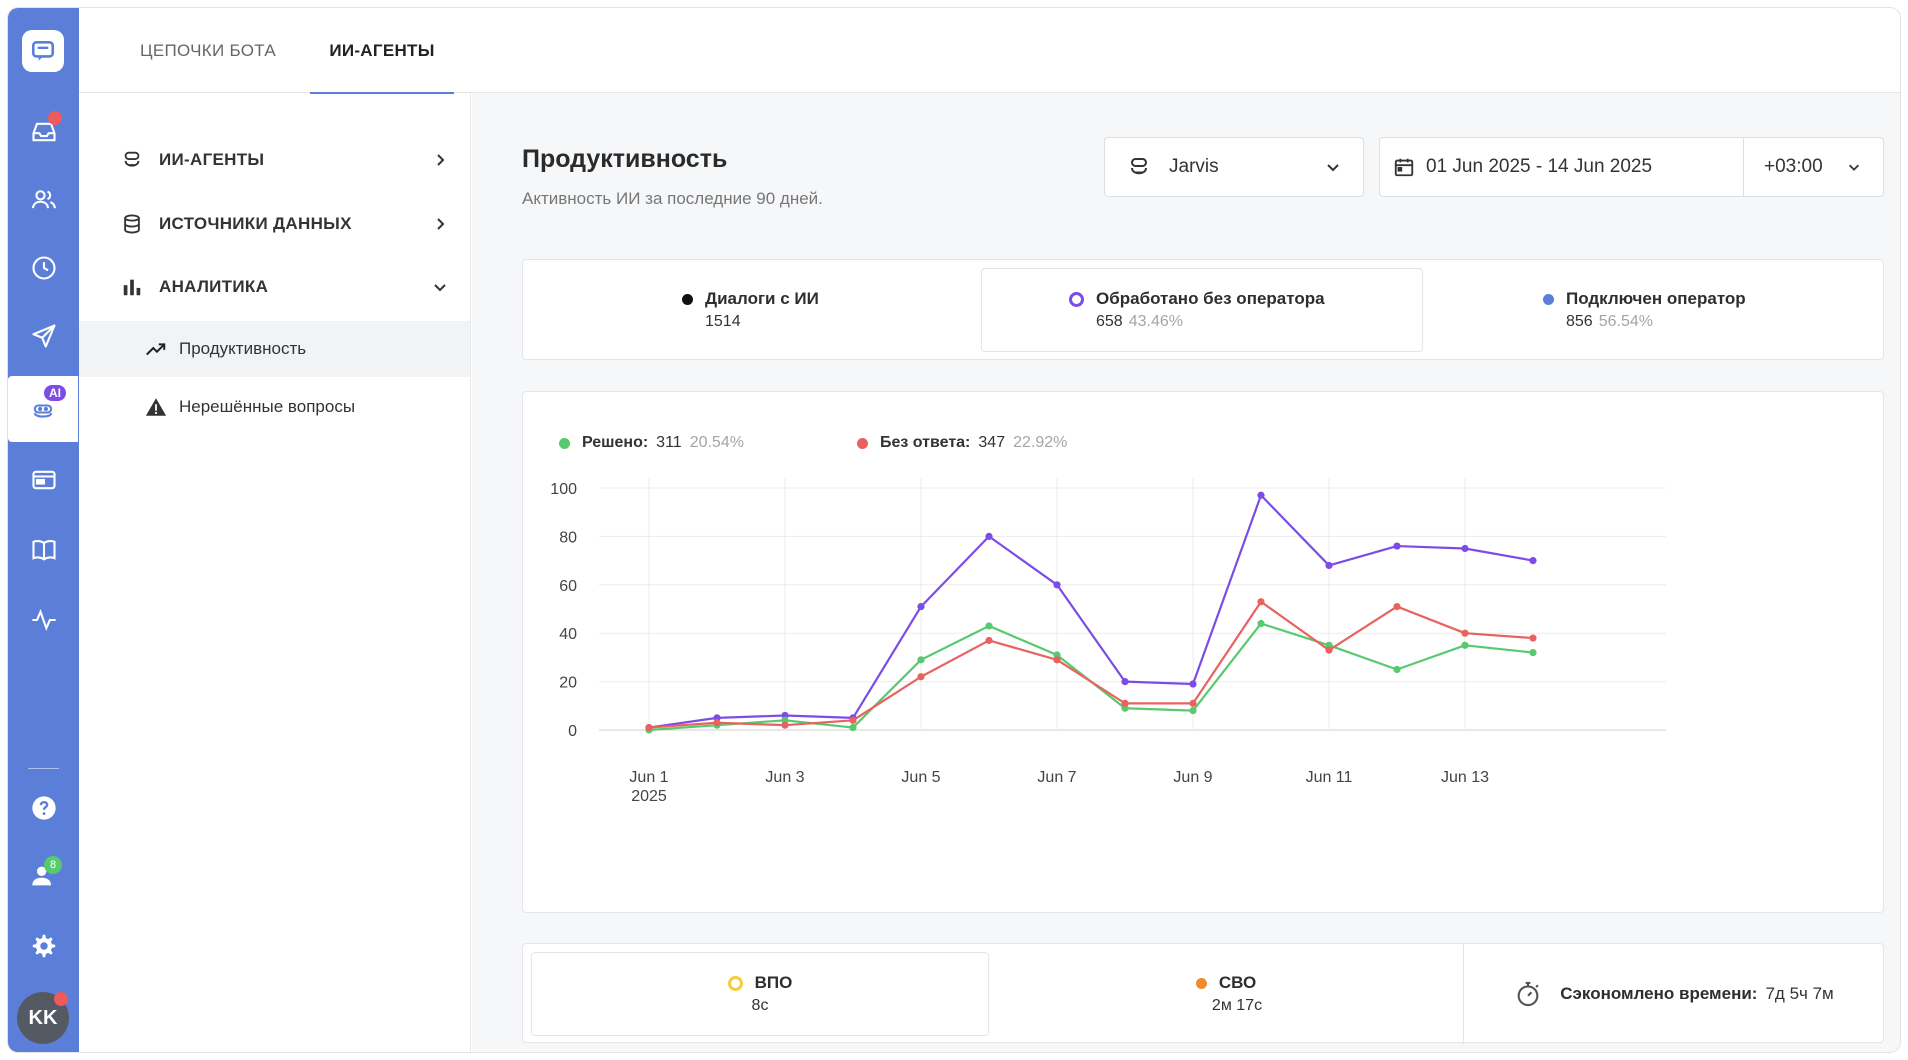  What do you see at coordinates (989, 51) in the screenshot?
I see `top-tabs: ЦЕПОЧКИ БОТА ИИ-АГЕНТЫ` at bounding box center [989, 51].